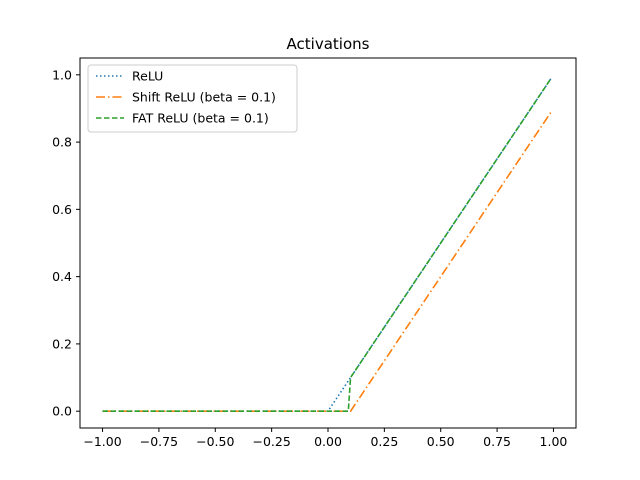 This screenshot has height=480, width=640. What do you see at coordinates (62, 411) in the screenshot?
I see `y-tick-label: 0.0` at bounding box center [62, 411].